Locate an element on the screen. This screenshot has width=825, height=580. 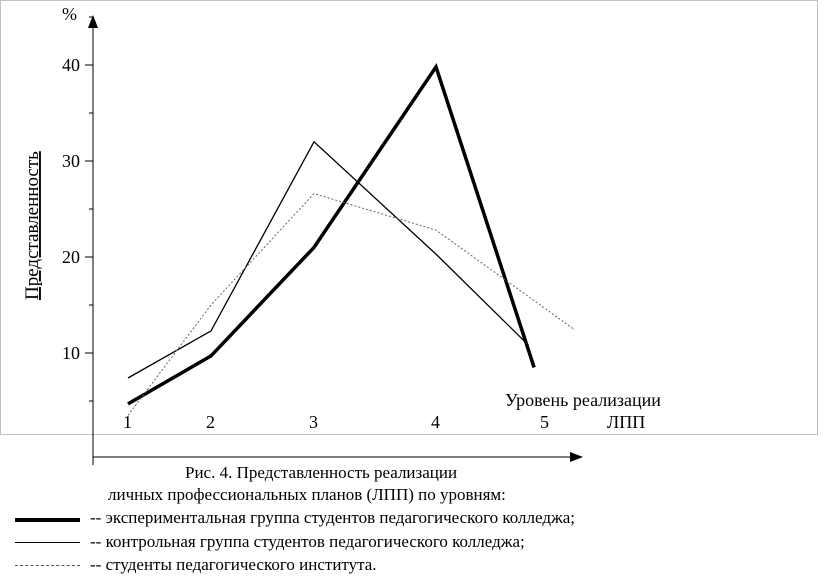
y-tick-label: 40 is located at coordinates (71, 65).